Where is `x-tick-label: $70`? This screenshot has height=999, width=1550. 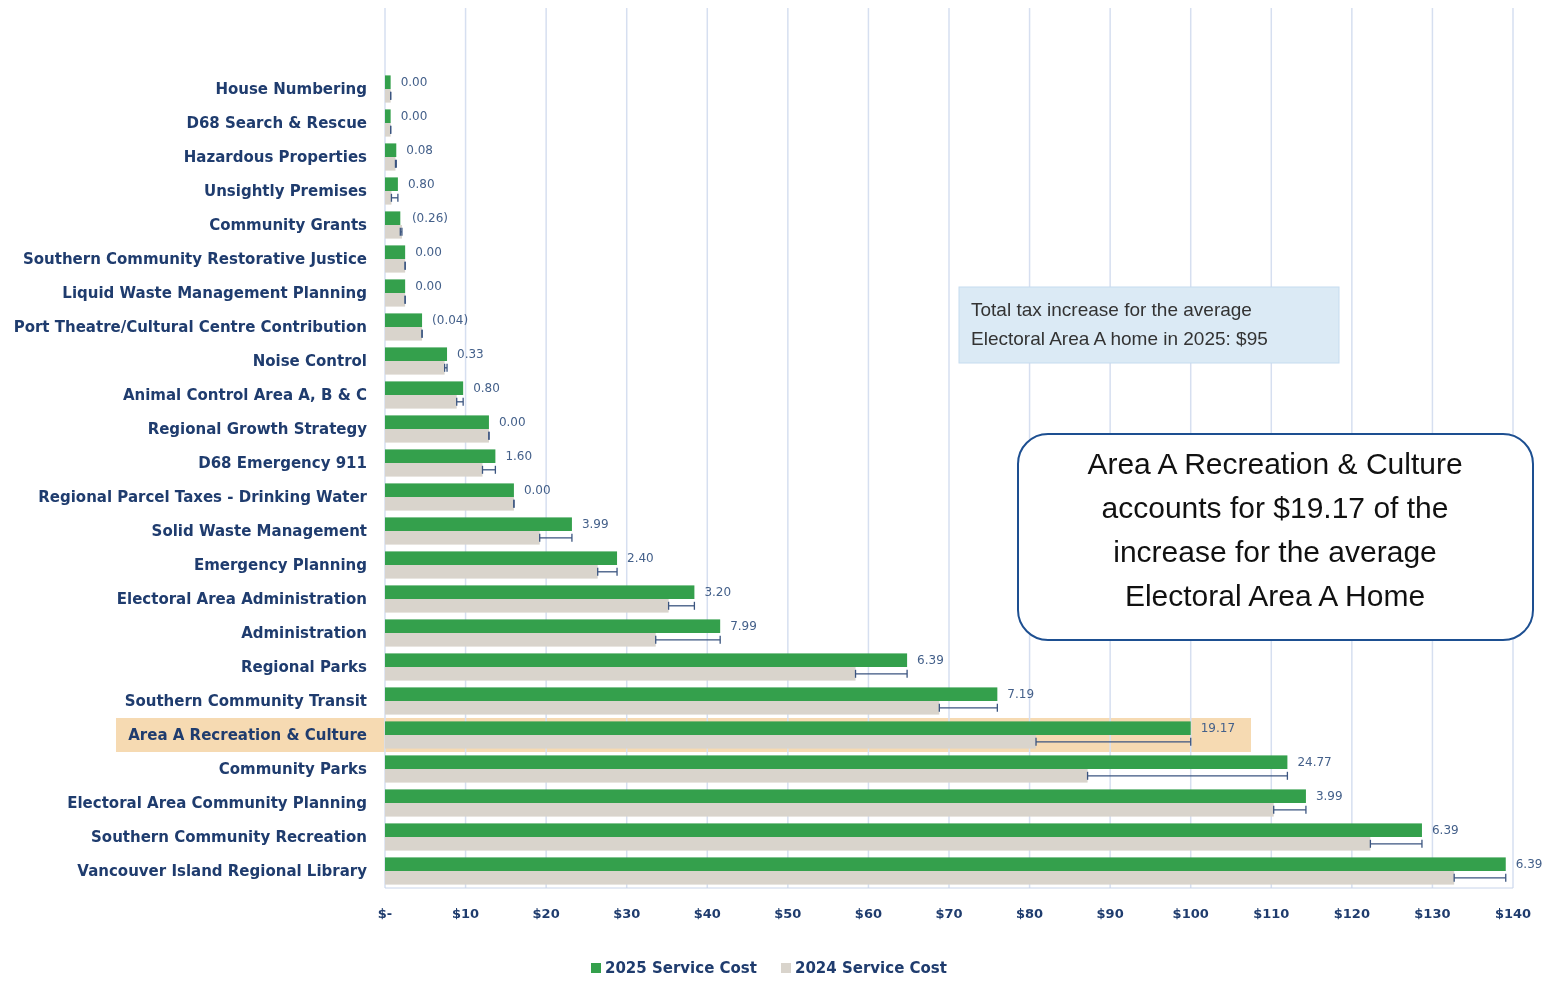 x-tick-label: $70 is located at coordinates (949, 913).